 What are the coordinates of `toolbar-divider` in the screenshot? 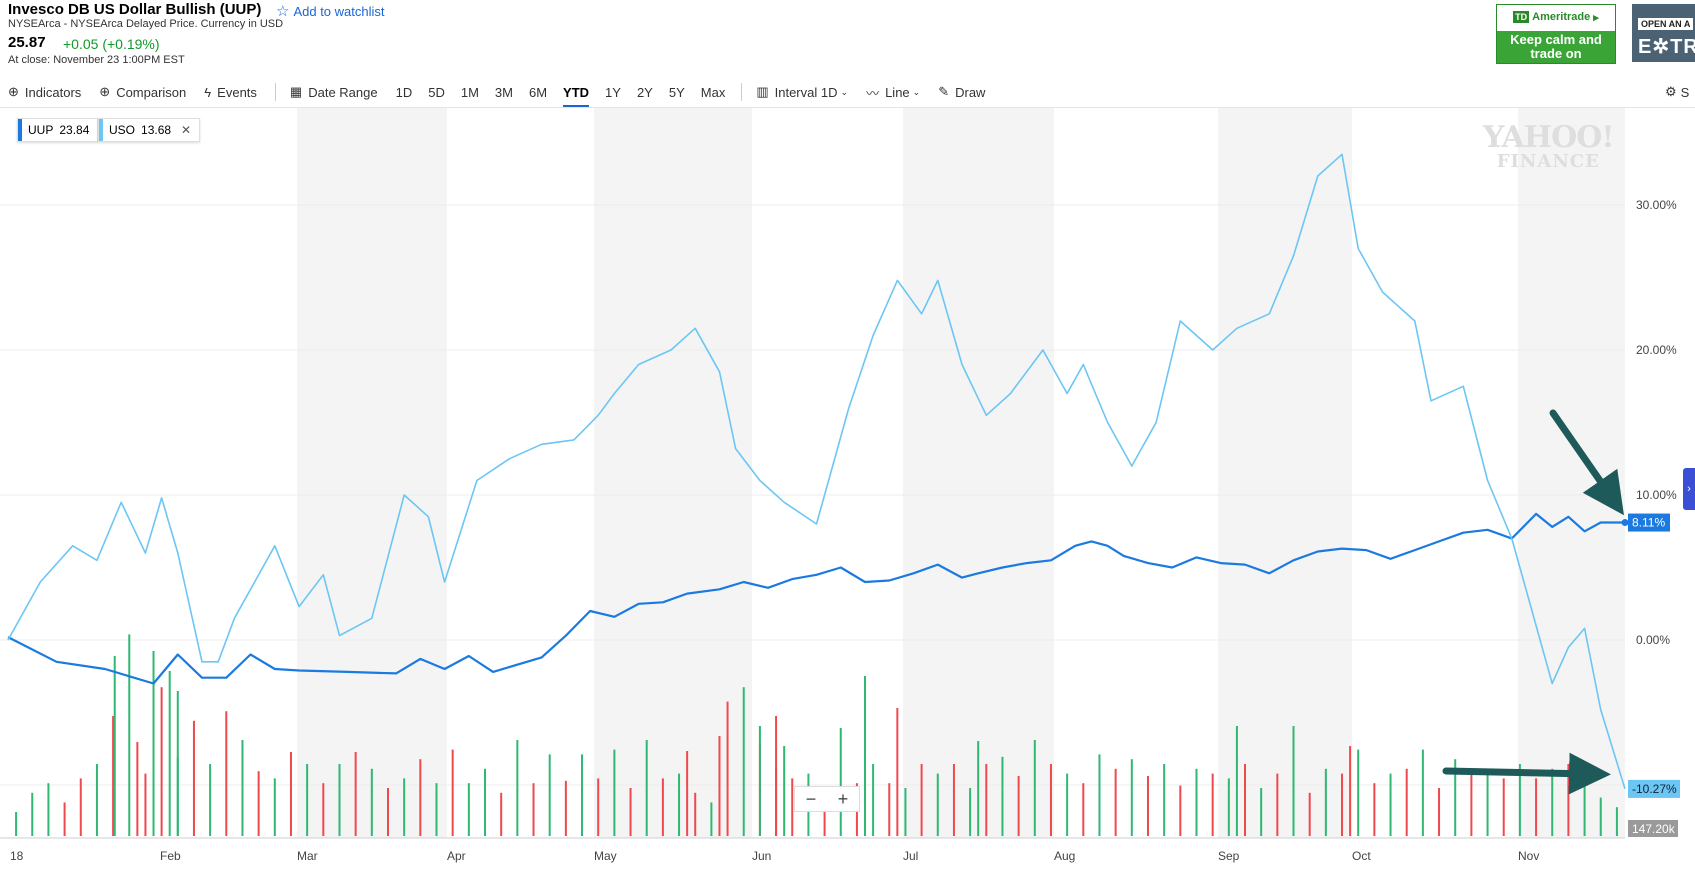 It's located at (742, 92).